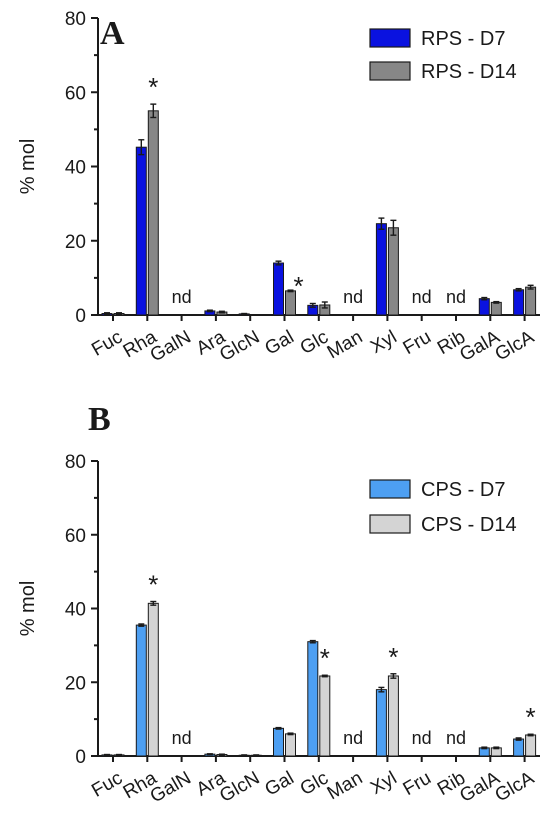 The height and width of the screenshot is (823, 550). What do you see at coordinates (112, 33) in the screenshot?
I see `panel-letter: A` at bounding box center [112, 33].